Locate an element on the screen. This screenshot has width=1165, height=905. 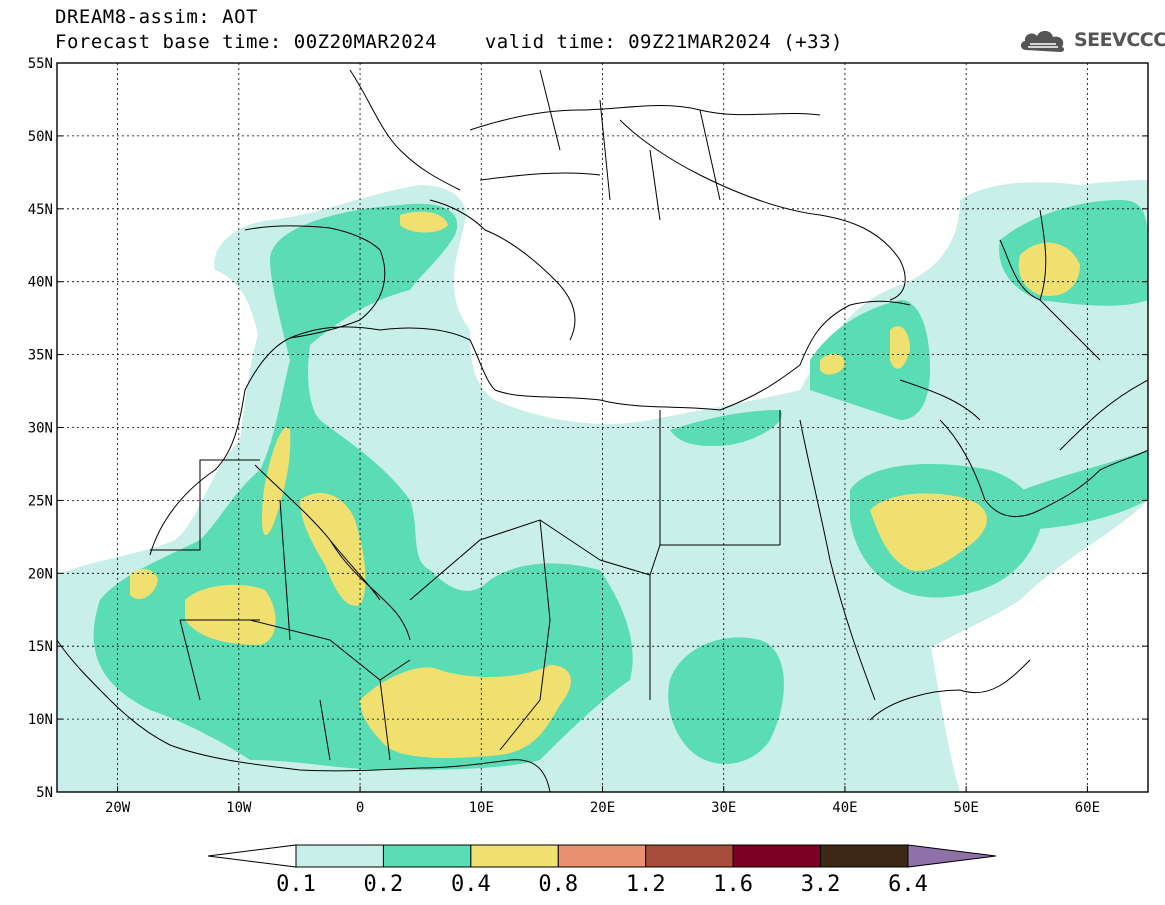
lon-tick-label: 10E is located at coordinates (481, 808).